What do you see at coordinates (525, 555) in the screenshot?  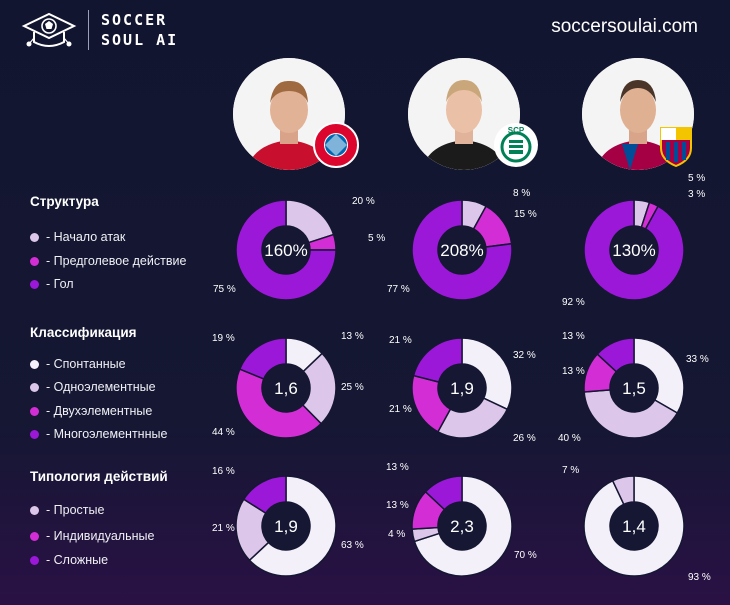 I see `donut-percent-label: 70 %` at bounding box center [525, 555].